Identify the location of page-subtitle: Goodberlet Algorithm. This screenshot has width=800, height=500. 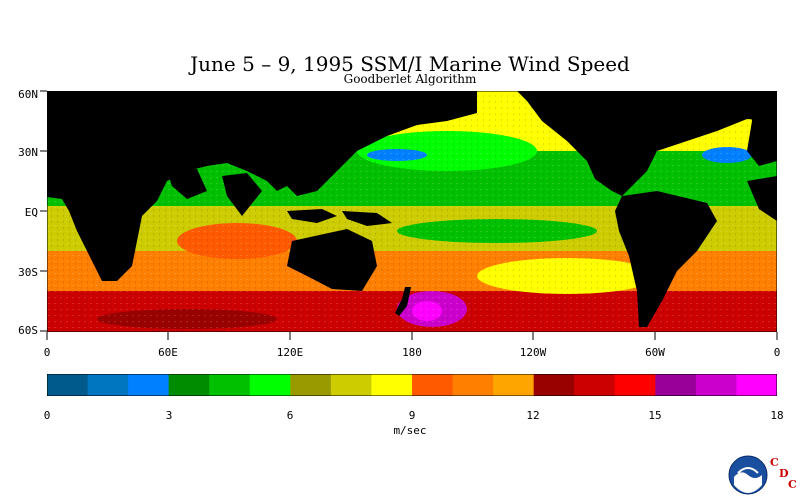
(410, 79).